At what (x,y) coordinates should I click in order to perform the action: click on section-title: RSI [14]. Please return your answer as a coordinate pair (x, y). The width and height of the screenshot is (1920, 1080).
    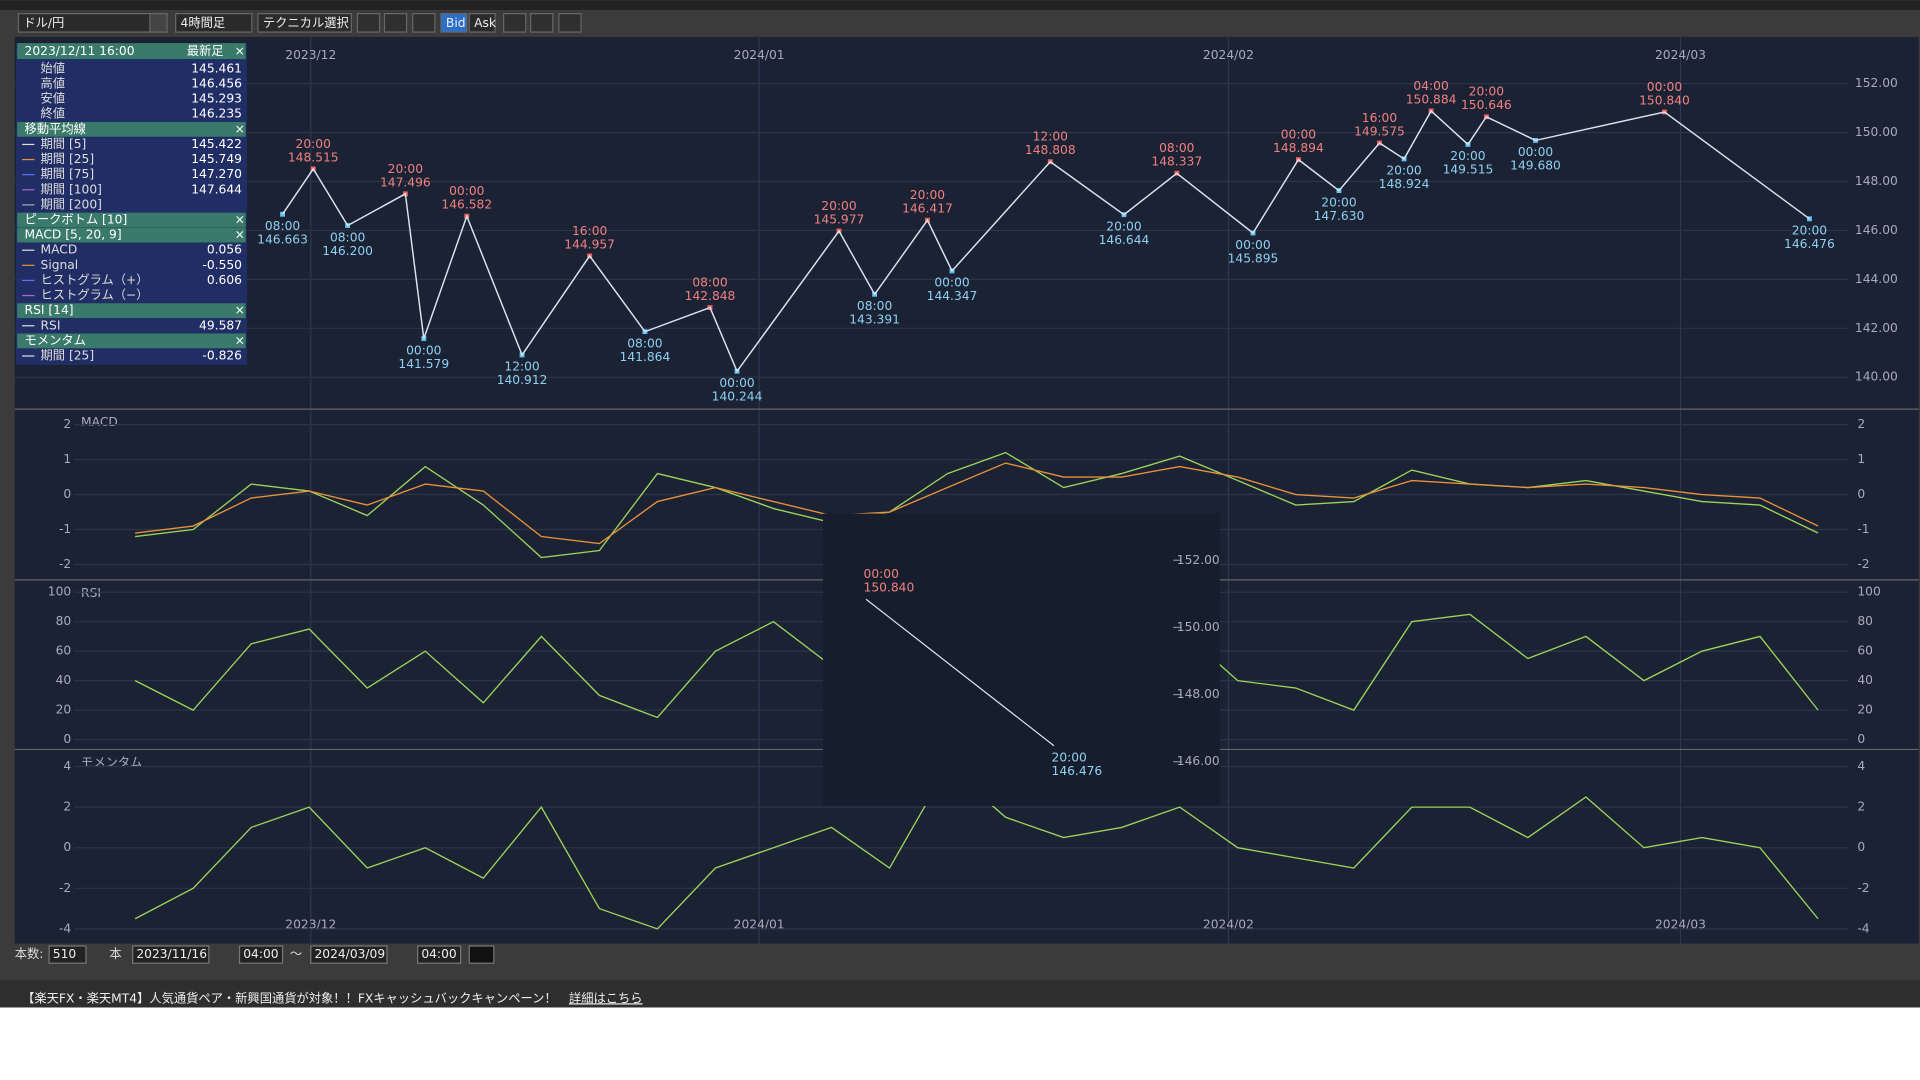
    Looking at the image, I should click on (49, 310).